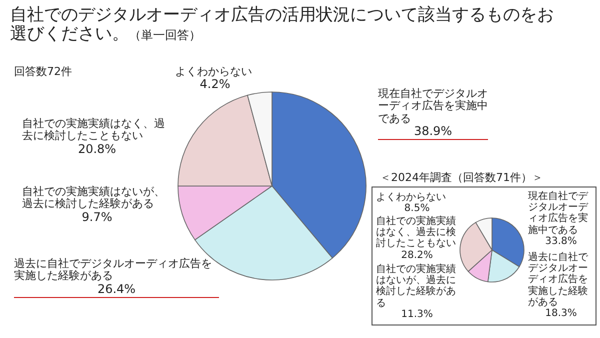 Image resolution: width=600 pixels, height=338 pixels. Describe the element at coordinates (165, 35) in the screenshot. I see `chart-subtitle: （単一回答）` at that location.